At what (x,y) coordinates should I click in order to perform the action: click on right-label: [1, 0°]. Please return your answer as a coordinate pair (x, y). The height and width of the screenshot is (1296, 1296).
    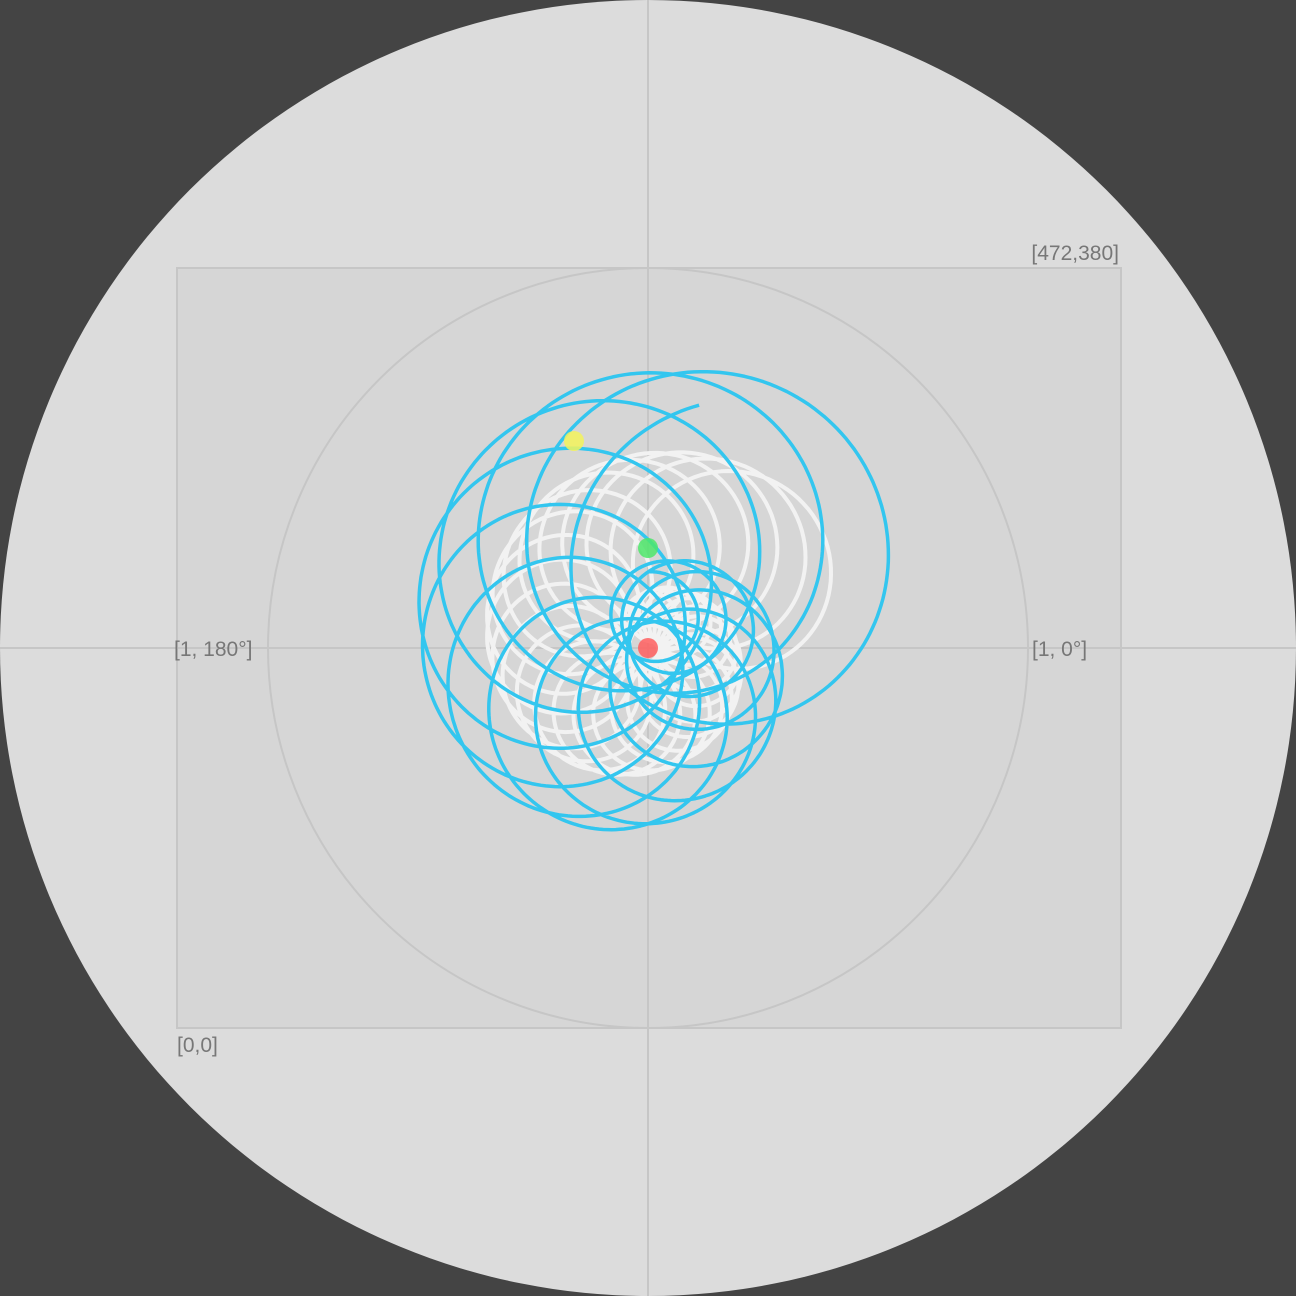
    Looking at the image, I should click on (1059, 649).